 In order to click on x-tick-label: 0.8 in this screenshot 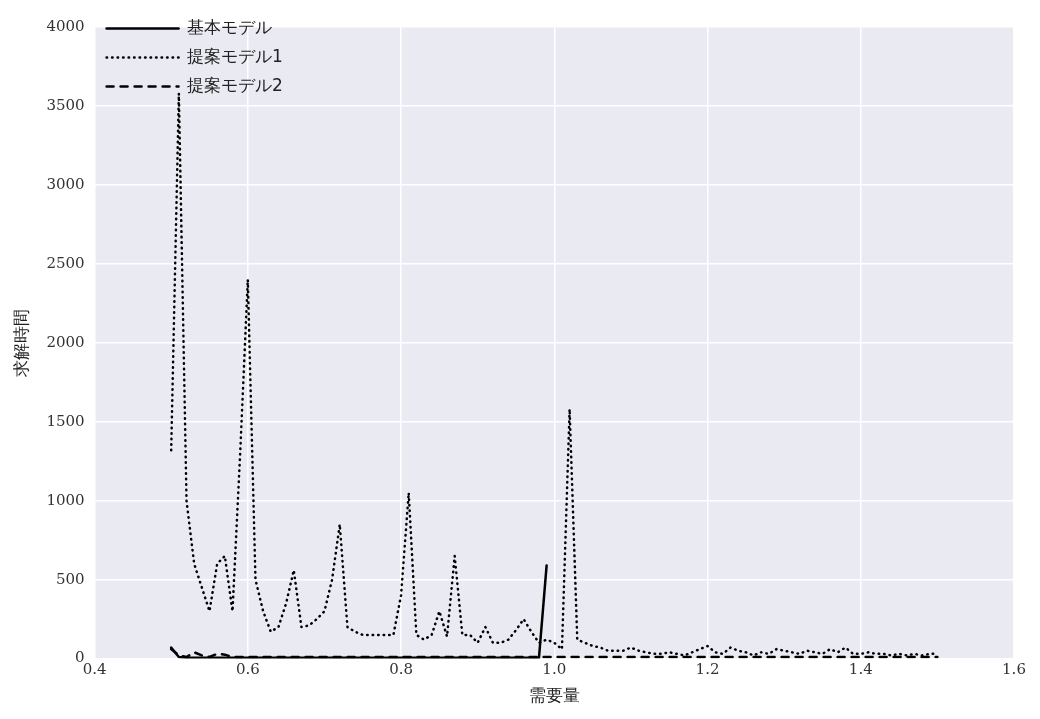, I will do `click(401, 669)`.